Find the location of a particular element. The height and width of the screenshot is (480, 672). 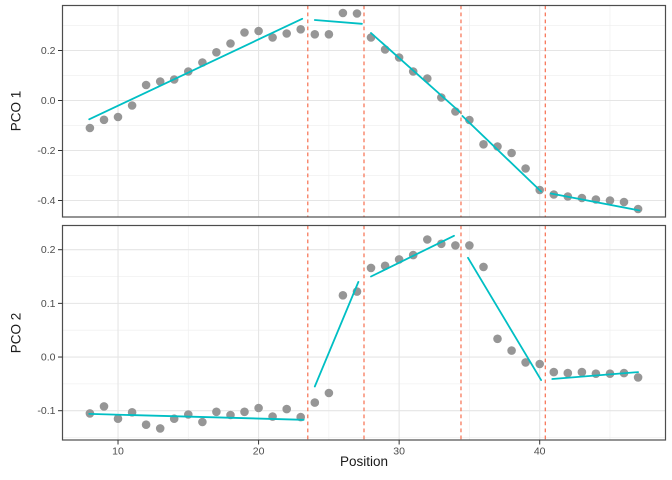

y-axis-title-pco2: PCO 2 is located at coordinates (16, 333).